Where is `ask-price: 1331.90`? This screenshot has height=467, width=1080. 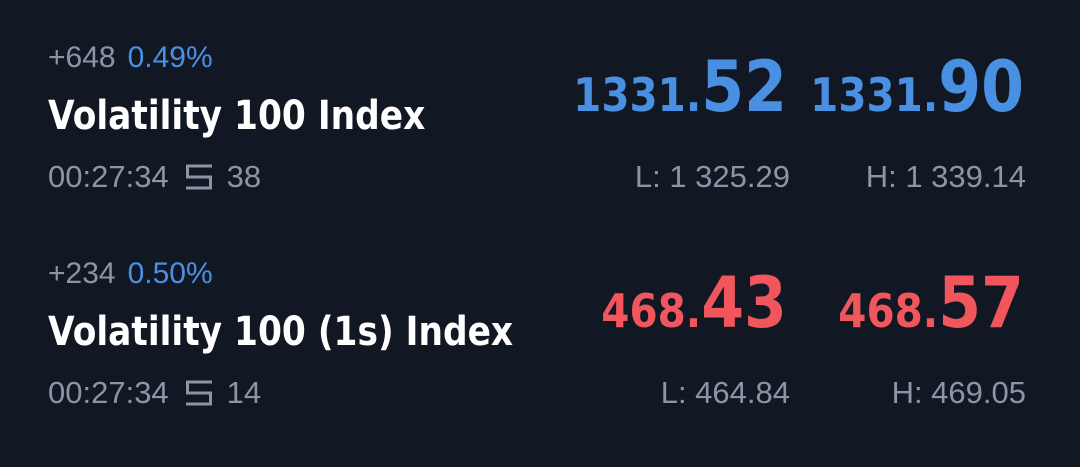
ask-price: 1331.90 is located at coordinates (917, 87).